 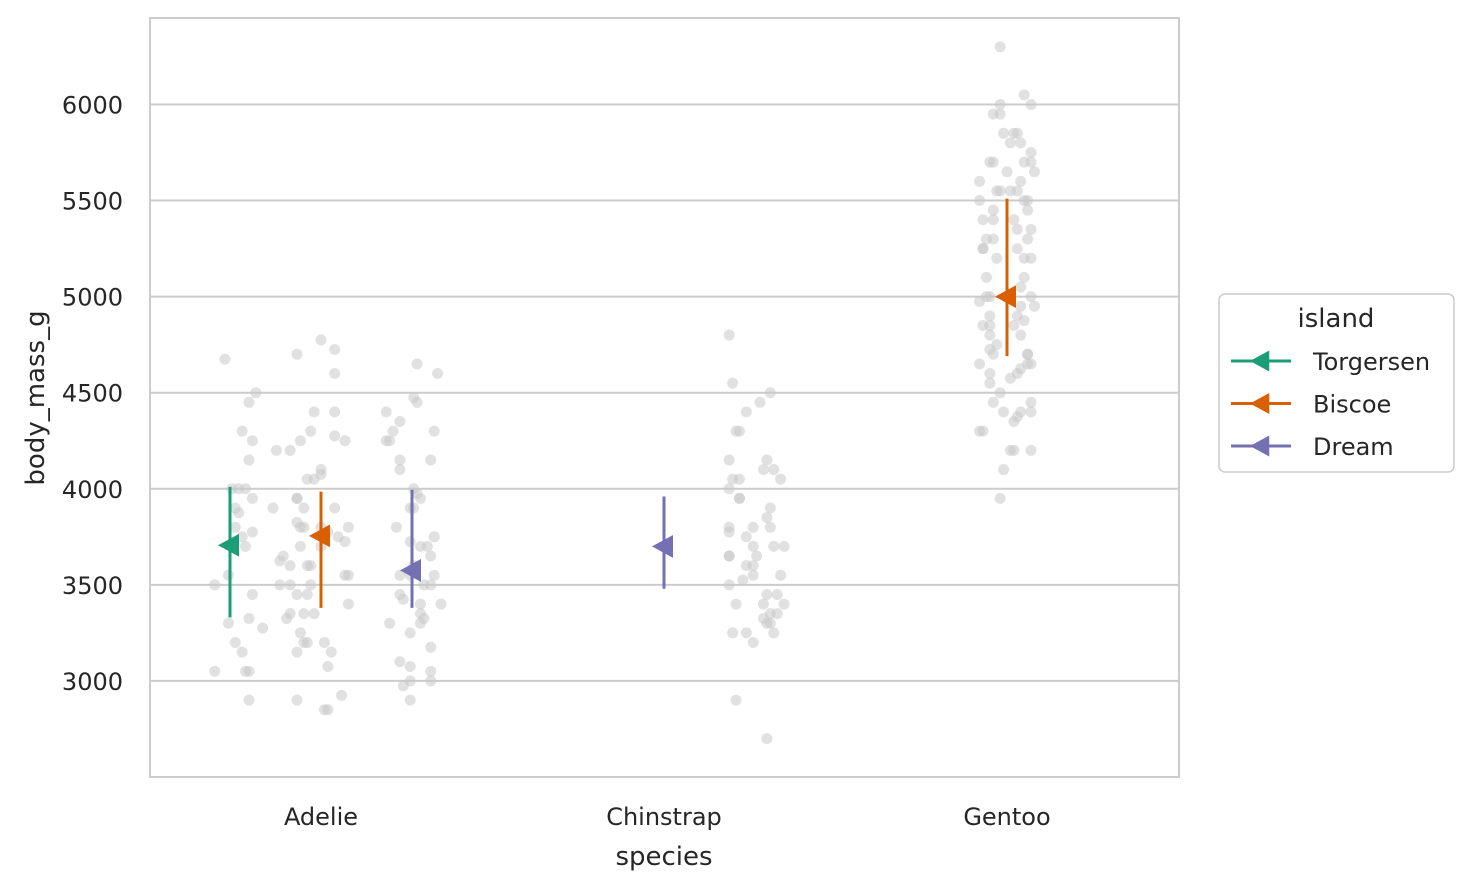 What do you see at coordinates (1260, 403) in the screenshot?
I see `legend-marker-biscoe` at bounding box center [1260, 403].